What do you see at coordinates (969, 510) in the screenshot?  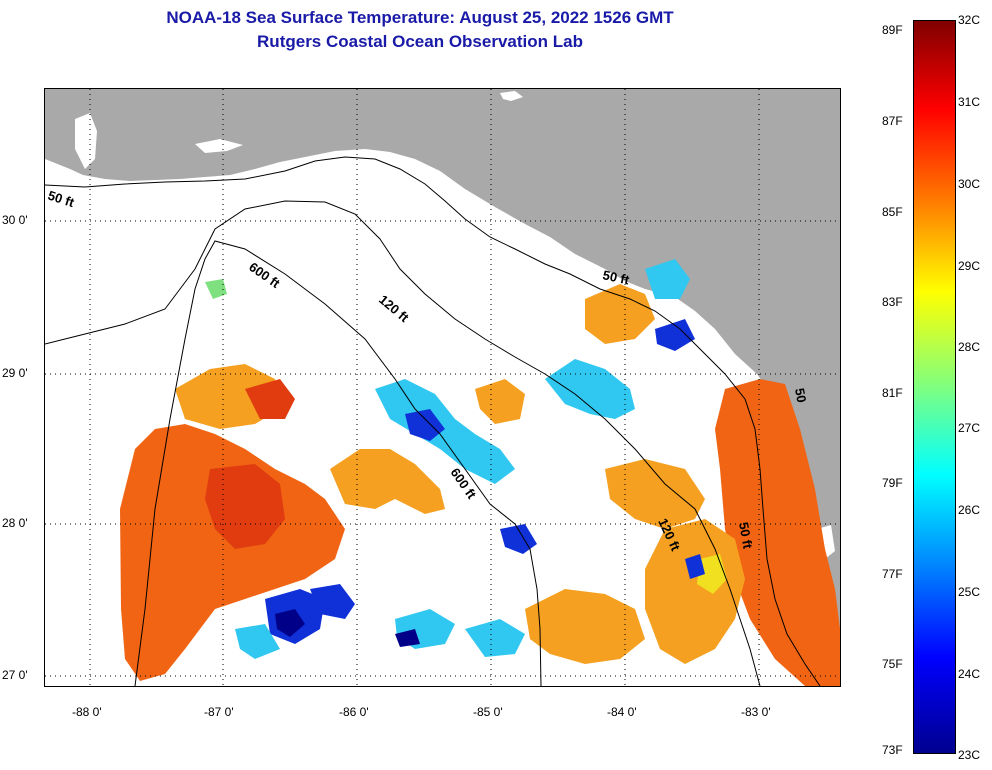 I see `colorbar-c-label: 26C` at bounding box center [969, 510].